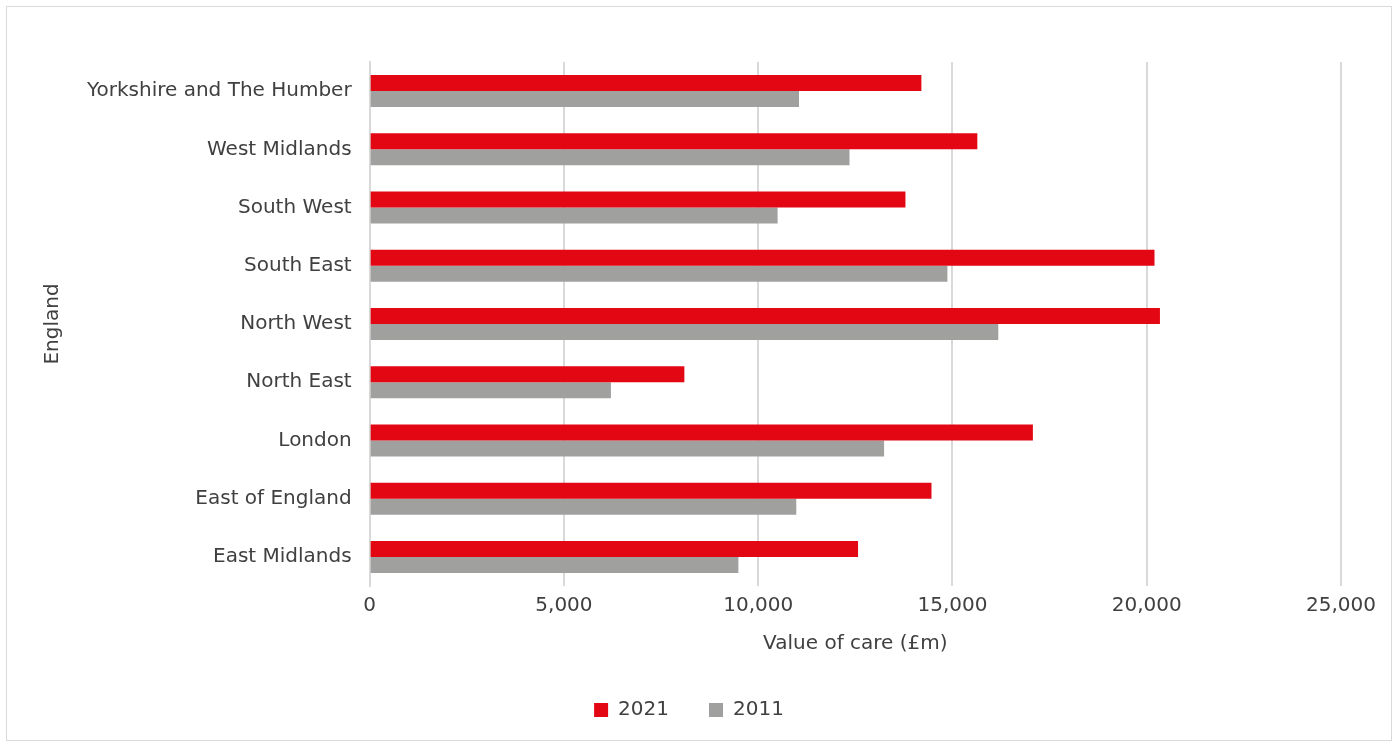 The image size is (1396, 745). What do you see at coordinates (758, 604) in the screenshot?
I see `x-tick-label: 10,000` at bounding box center [758, 604].